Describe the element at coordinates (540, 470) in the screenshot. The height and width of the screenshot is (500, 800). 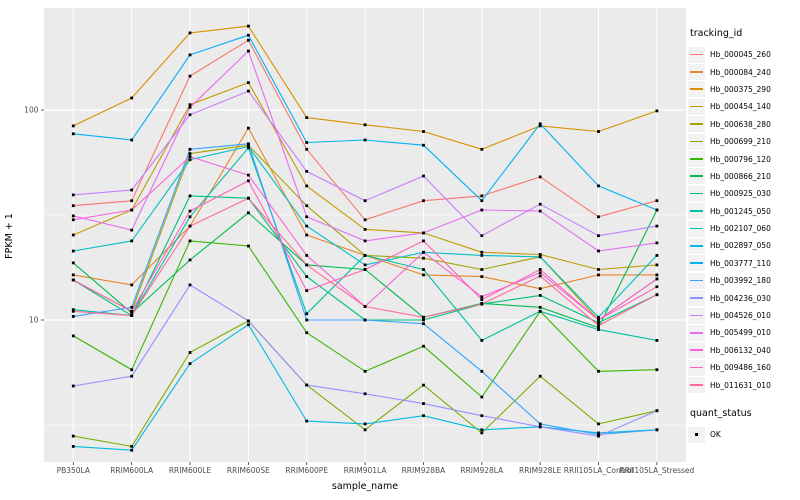
I see `x-tick-label: RRIM928LE` at that location.